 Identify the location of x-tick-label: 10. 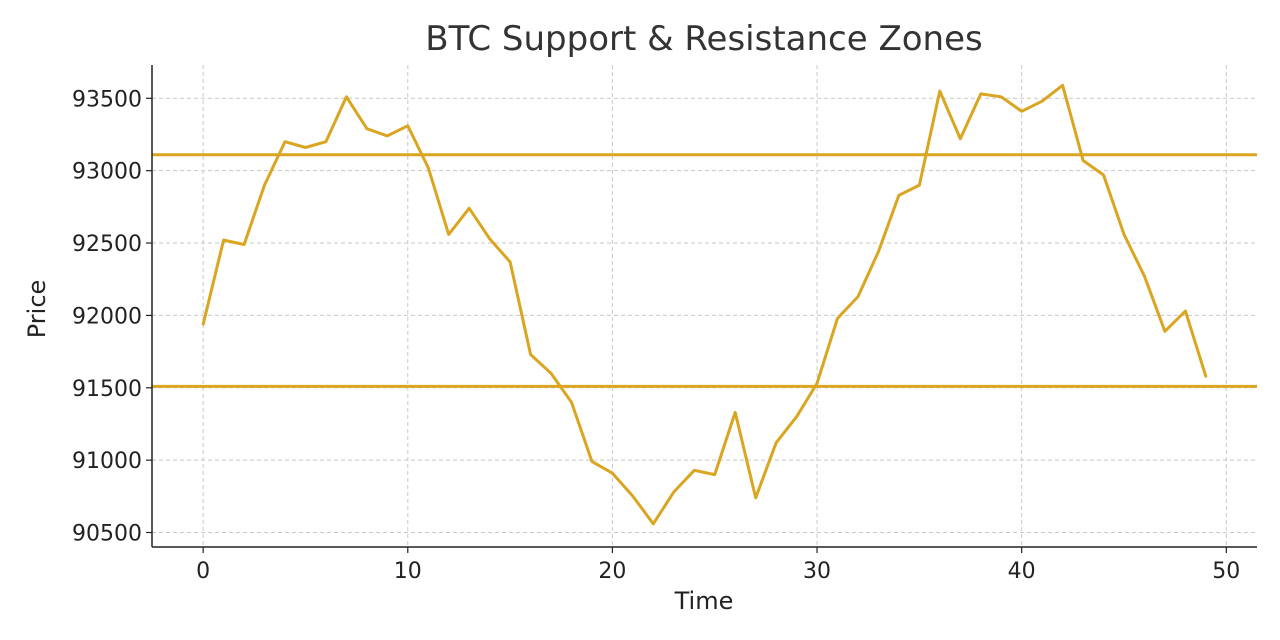
(408, 571).